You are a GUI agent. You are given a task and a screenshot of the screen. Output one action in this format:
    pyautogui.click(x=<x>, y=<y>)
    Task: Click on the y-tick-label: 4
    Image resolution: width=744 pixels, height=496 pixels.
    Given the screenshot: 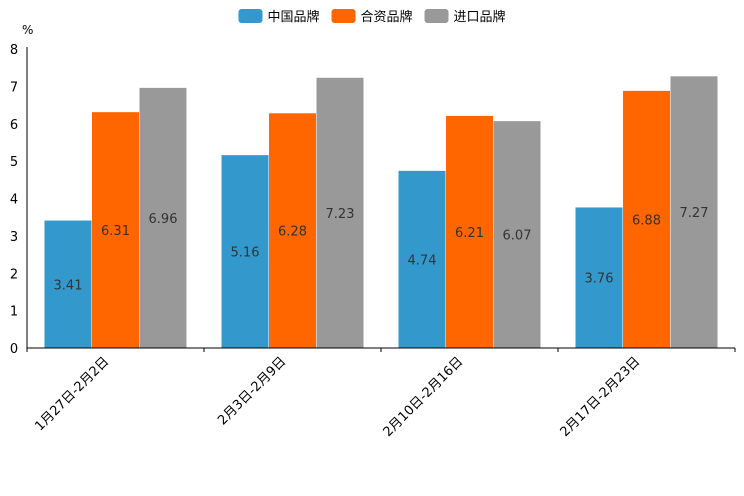 What is the action you would take?
    pyautogui.click(x=14, y=200)
    